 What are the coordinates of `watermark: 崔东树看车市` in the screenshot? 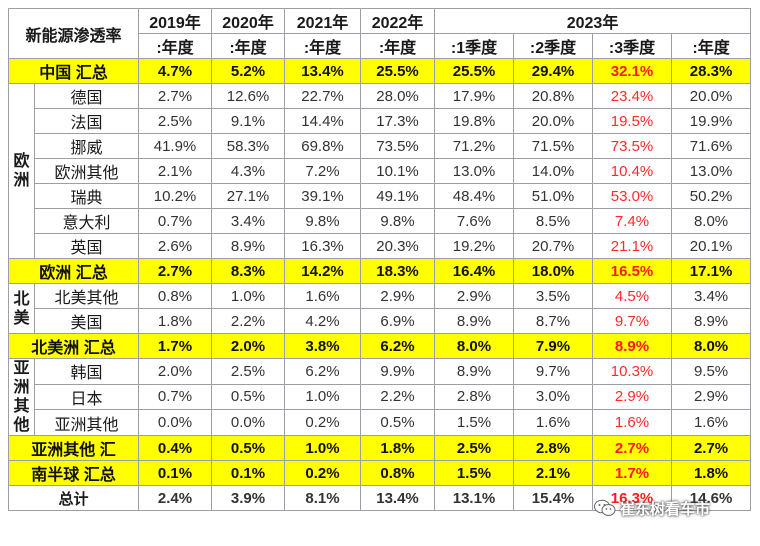 It's located at (669, 508).